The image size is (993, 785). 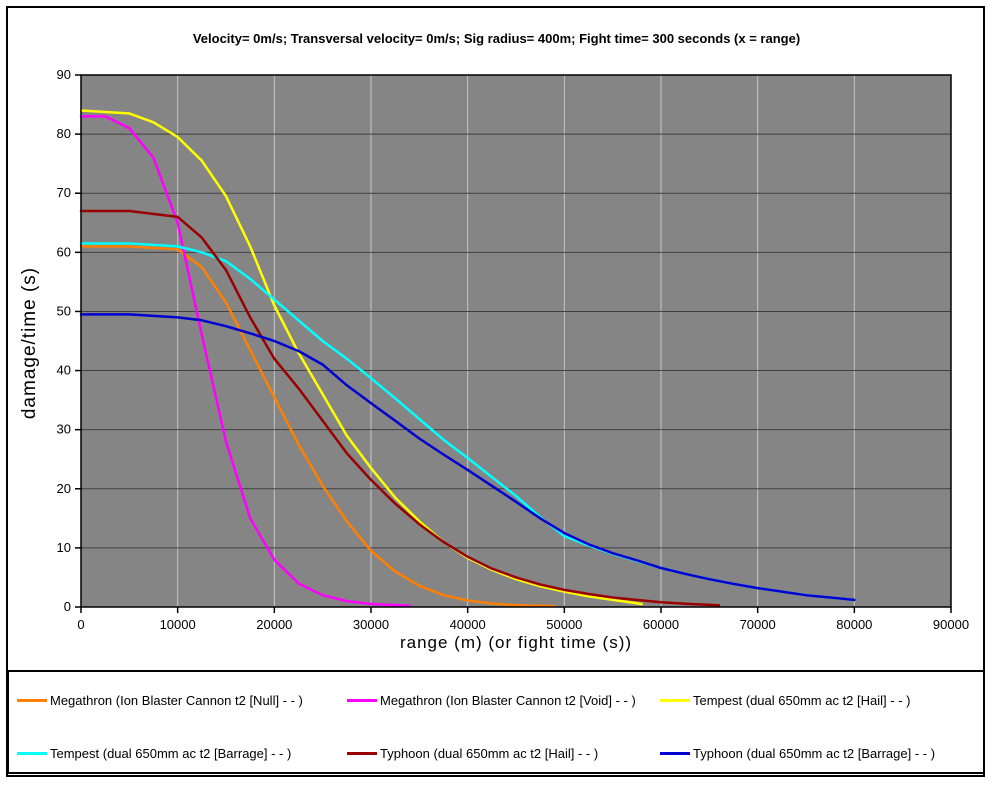 I want to click on x-tick-label: 40000, so click(x=468, y=624).